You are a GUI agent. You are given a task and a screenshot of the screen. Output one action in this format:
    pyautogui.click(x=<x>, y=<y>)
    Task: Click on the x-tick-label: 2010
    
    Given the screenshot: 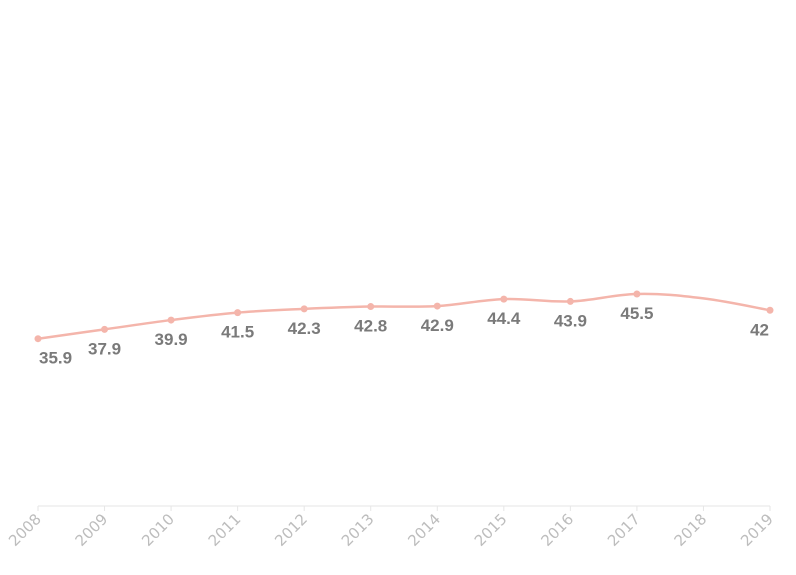 What is the action you would take?
    pyautogui.click(x=158, y=530)
    